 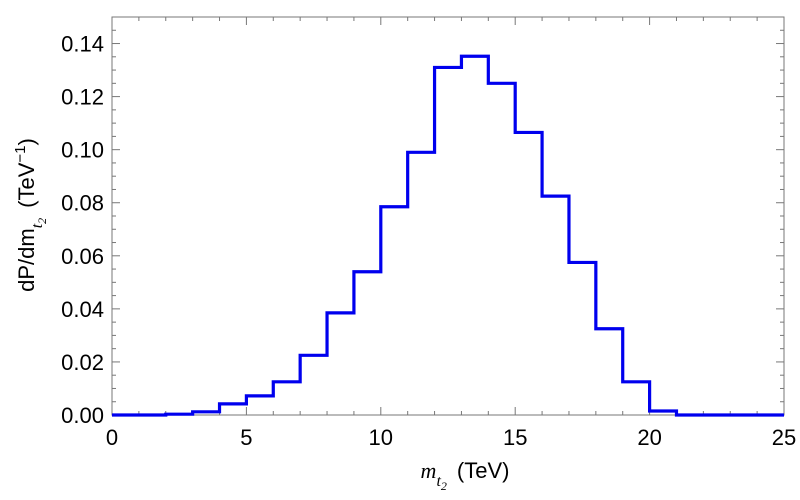 What do you see at coordinates (82, 150) in the screenshot?
I see `y-tick-label: 0.10` at bounding box center [82, 150].